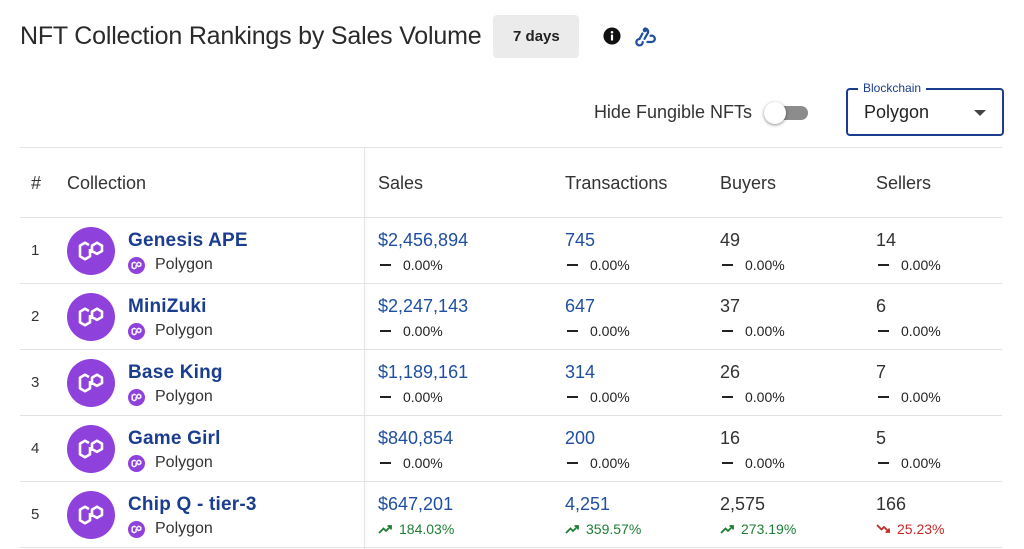 The width and height of the screenshot is (1024, 549). I want to click on buyers-value: 26, so click(730, 372).